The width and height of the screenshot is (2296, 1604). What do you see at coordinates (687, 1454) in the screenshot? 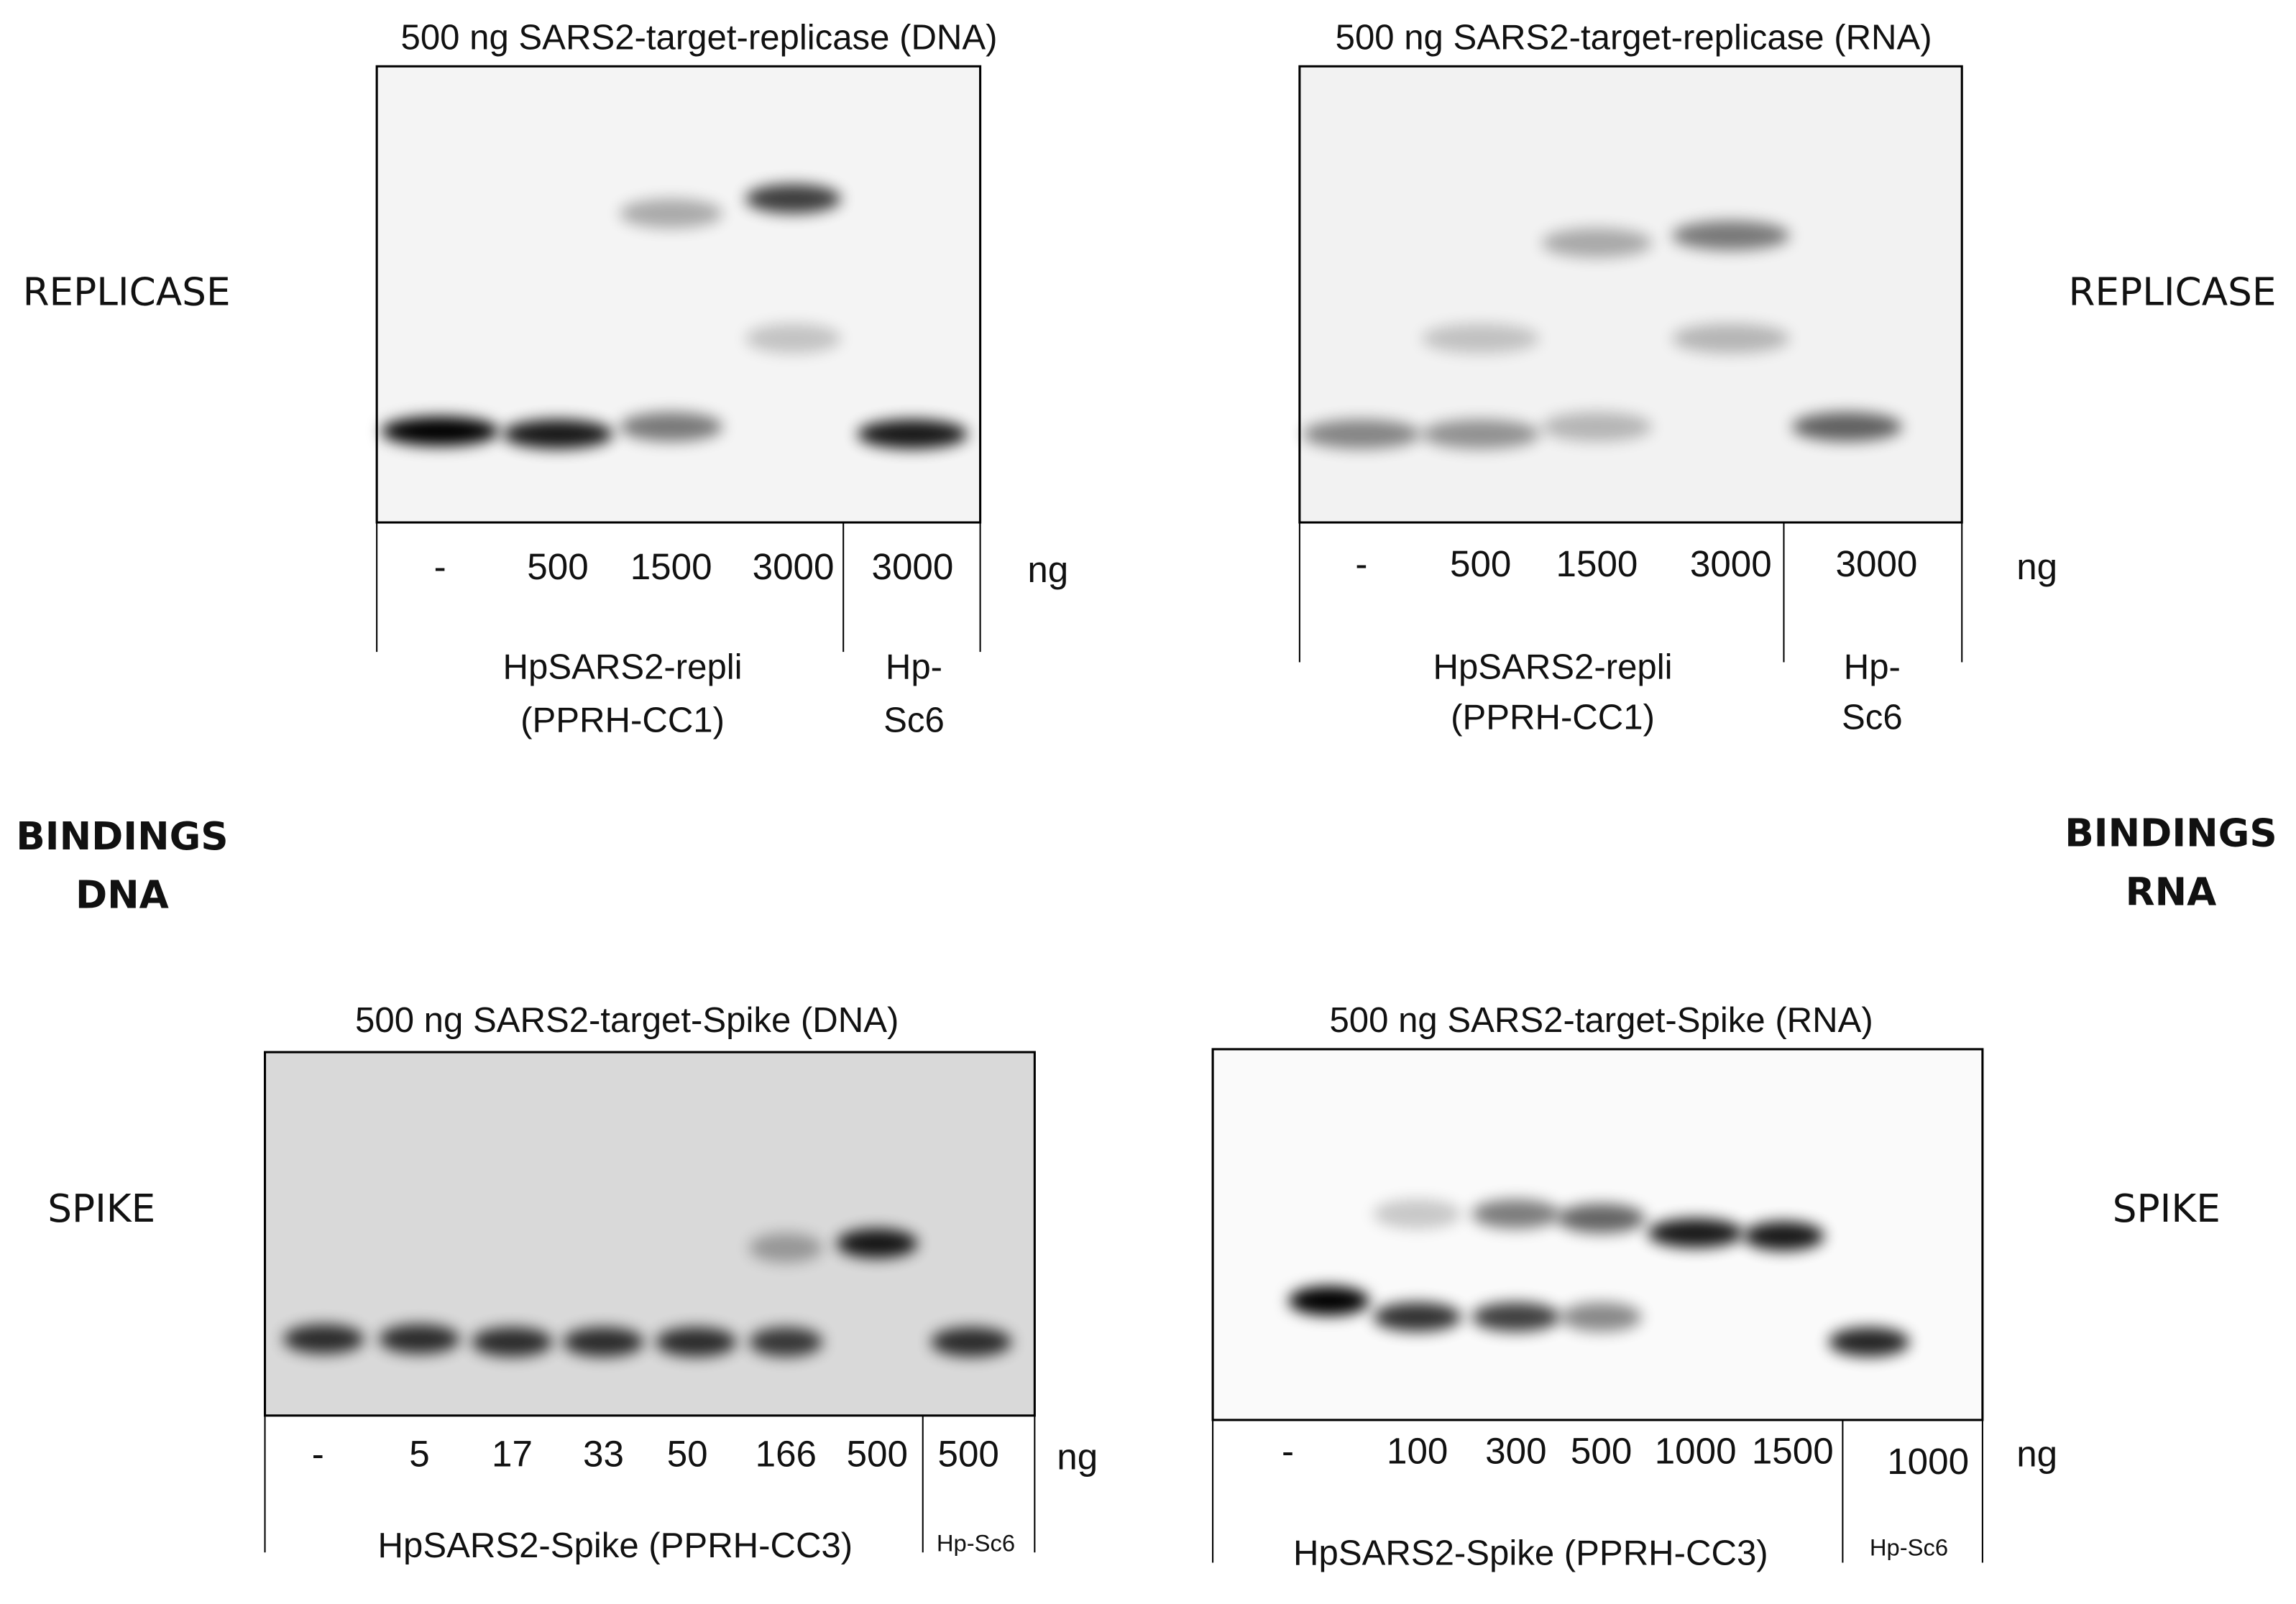
I see `lane-label: 50` at bounding box center [687, 1454].